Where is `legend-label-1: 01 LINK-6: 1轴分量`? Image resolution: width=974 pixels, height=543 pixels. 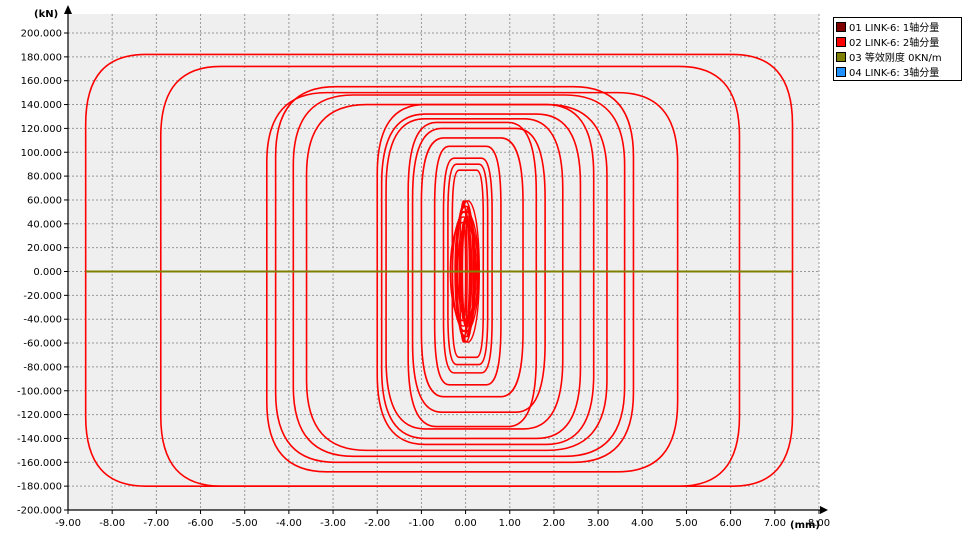
legend-label-1: 01 LINK-6: 1轴分量 is located at coordinates (894, 28).